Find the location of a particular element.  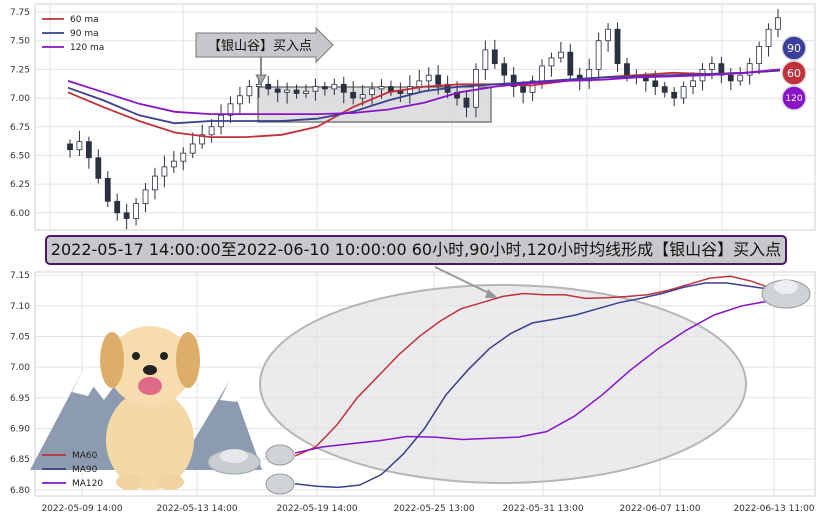

mountain-snow-left is located at coordinates (88, 386).